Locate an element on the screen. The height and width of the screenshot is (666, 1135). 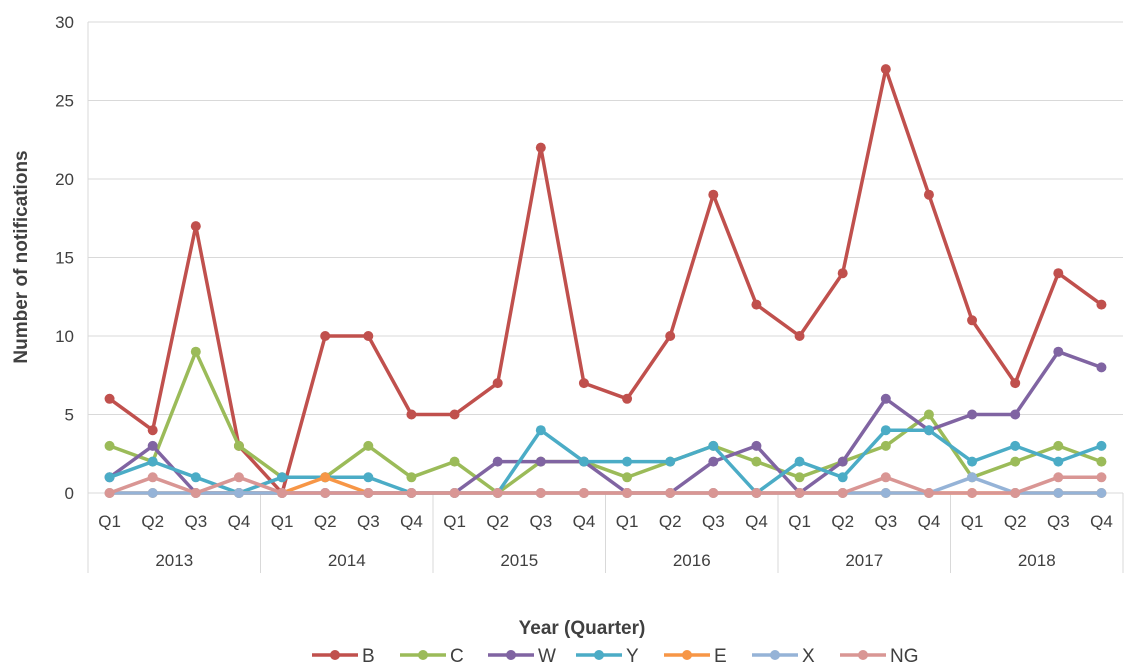
legend-item-e: E is located at coordinates (695, 656).